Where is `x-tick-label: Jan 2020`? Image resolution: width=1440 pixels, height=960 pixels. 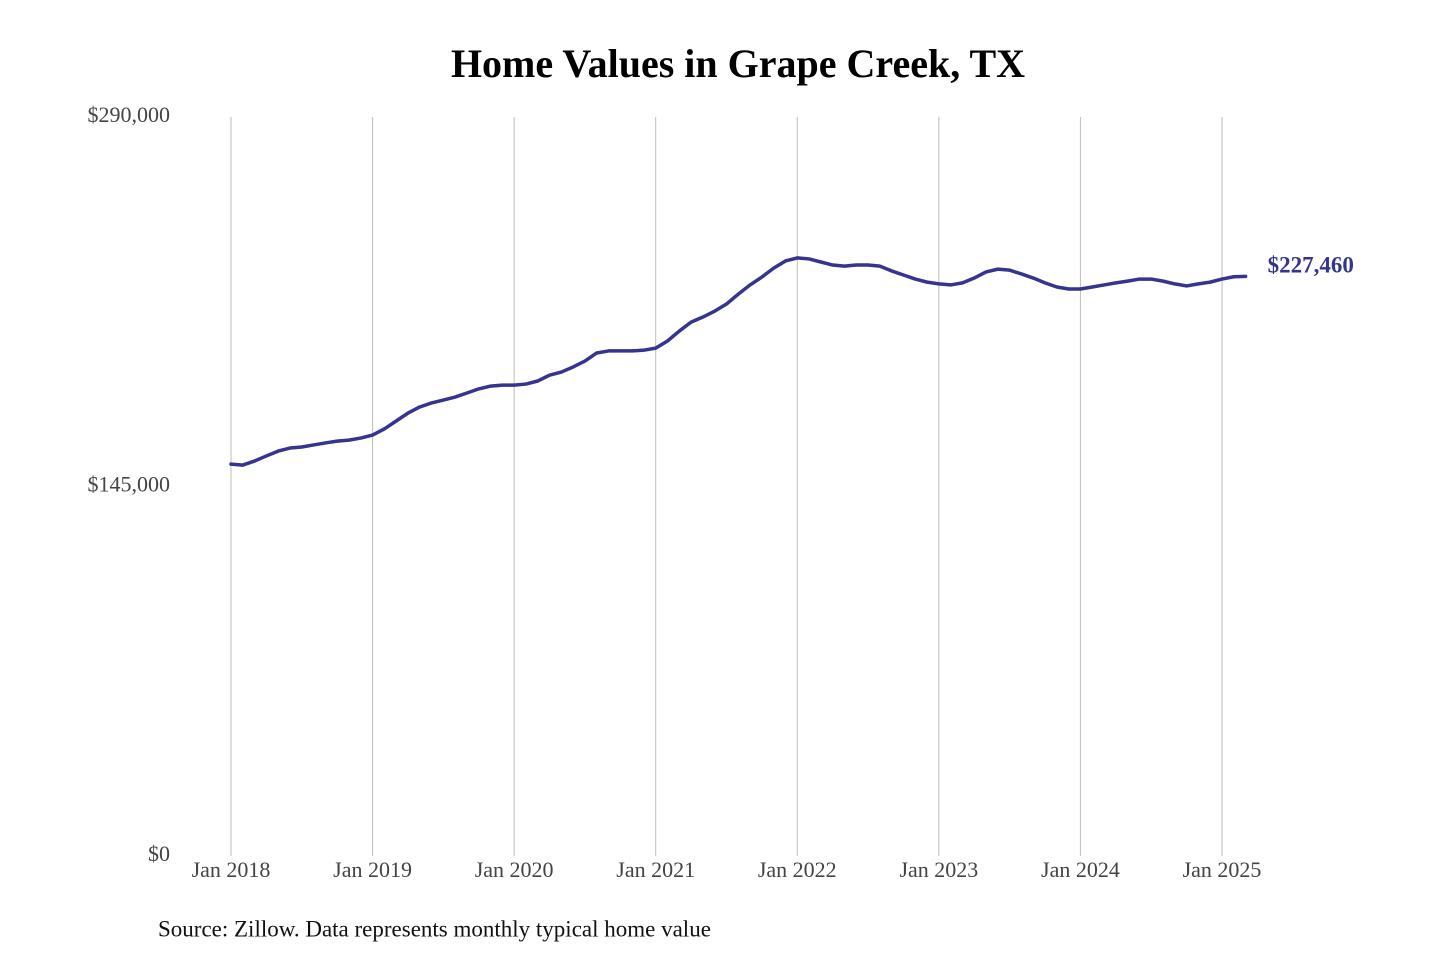 x-tick-label: Jan 2020 is located at coordinates (514, 869).